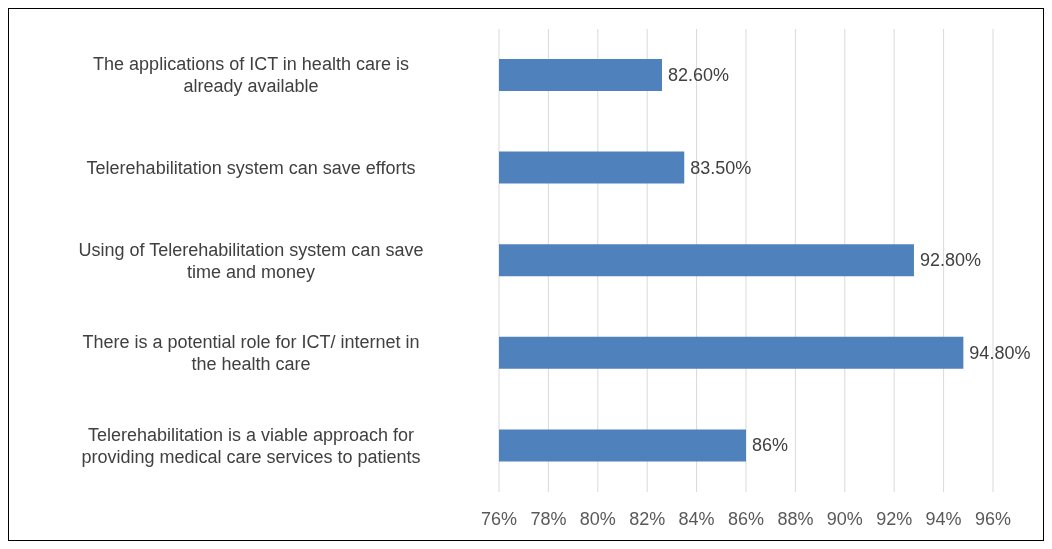 This screenshot has height=549, width=1052. Describe the element at coordinates (721, 167) in the screenshot. I see `data-label: 83.50%` at that location.